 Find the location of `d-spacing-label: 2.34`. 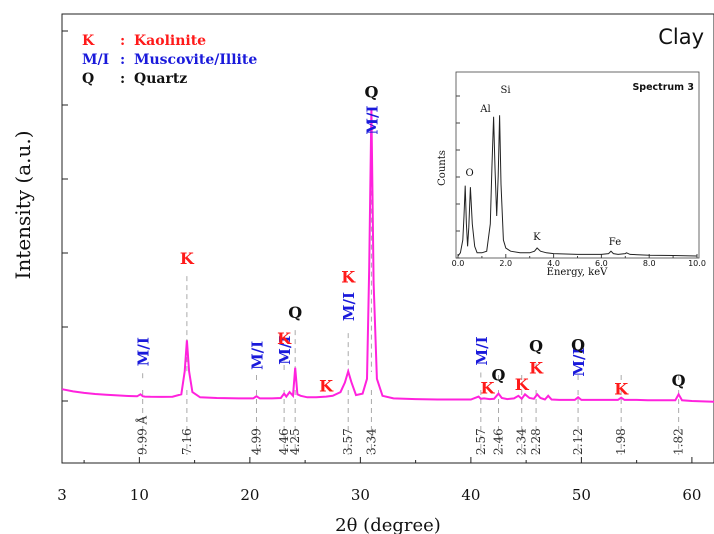

d-spacing-label: 2.34 is located at coordinates (522, 441).